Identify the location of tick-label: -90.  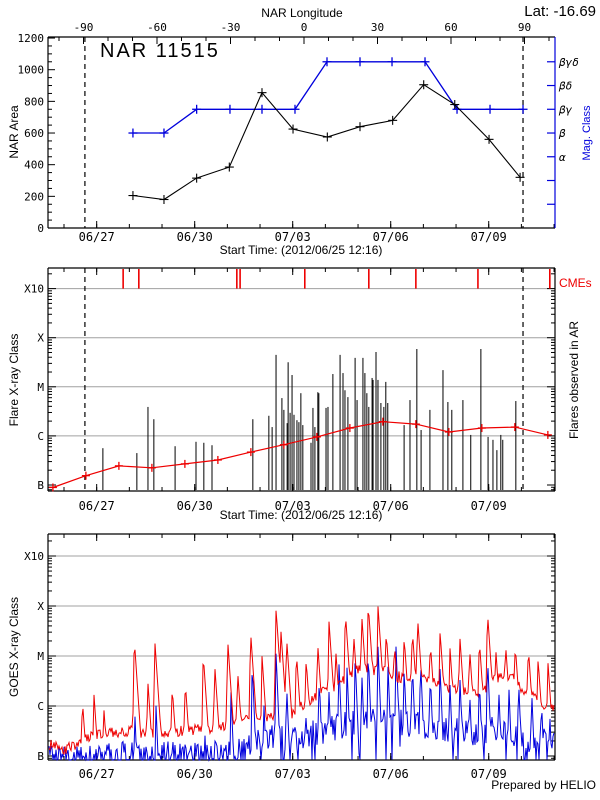
(84, 27).